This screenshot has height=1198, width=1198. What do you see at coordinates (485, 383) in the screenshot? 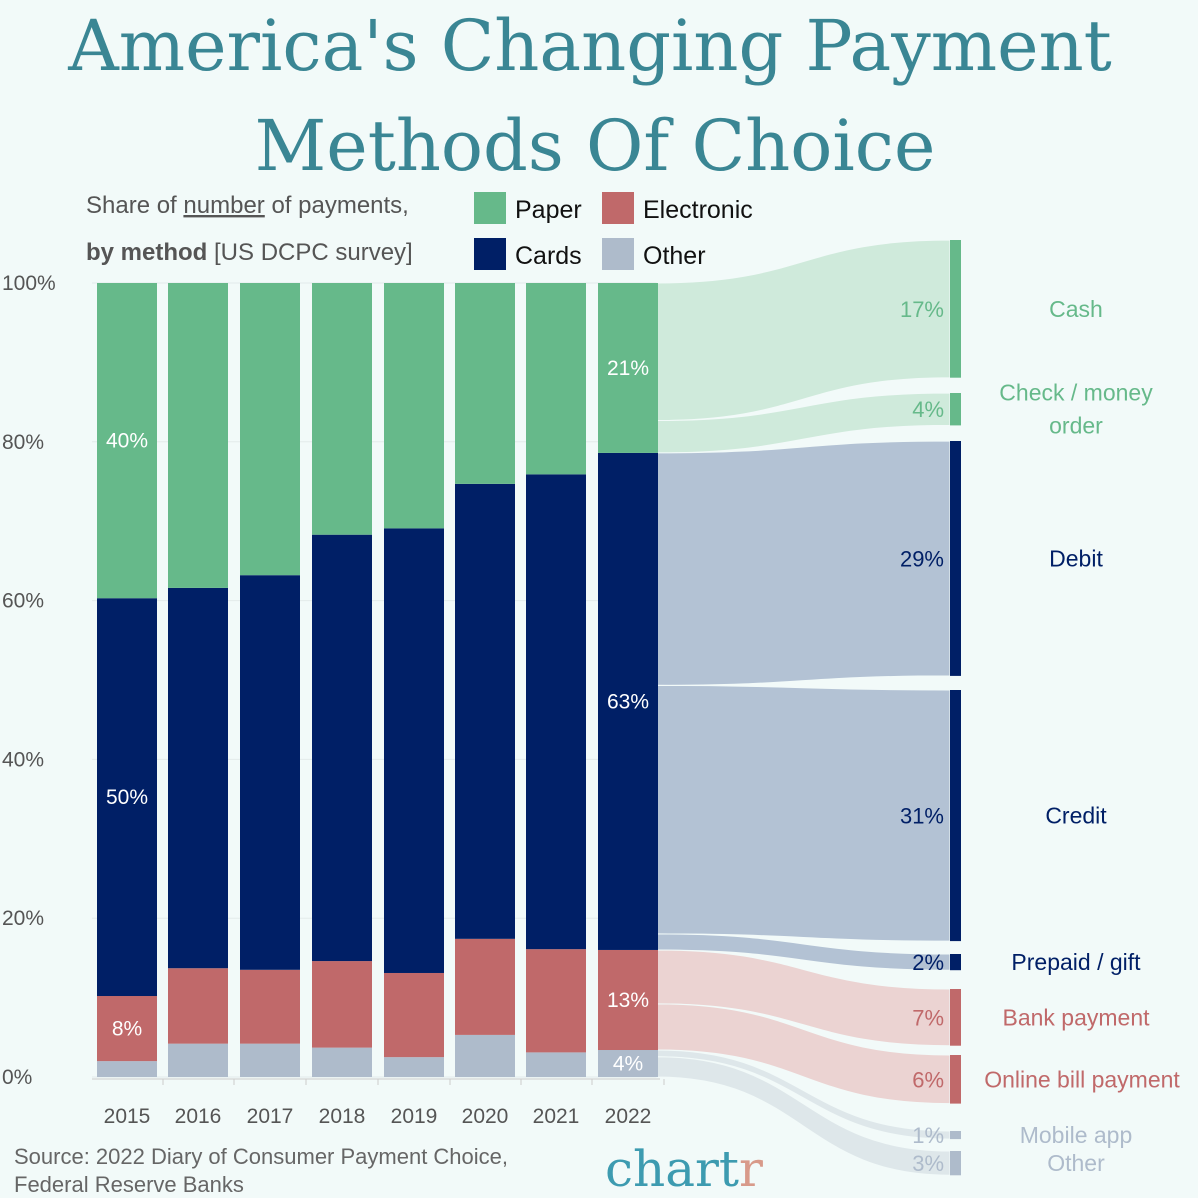
I see `bar-paper-2020` at bounding box center [485, 383].